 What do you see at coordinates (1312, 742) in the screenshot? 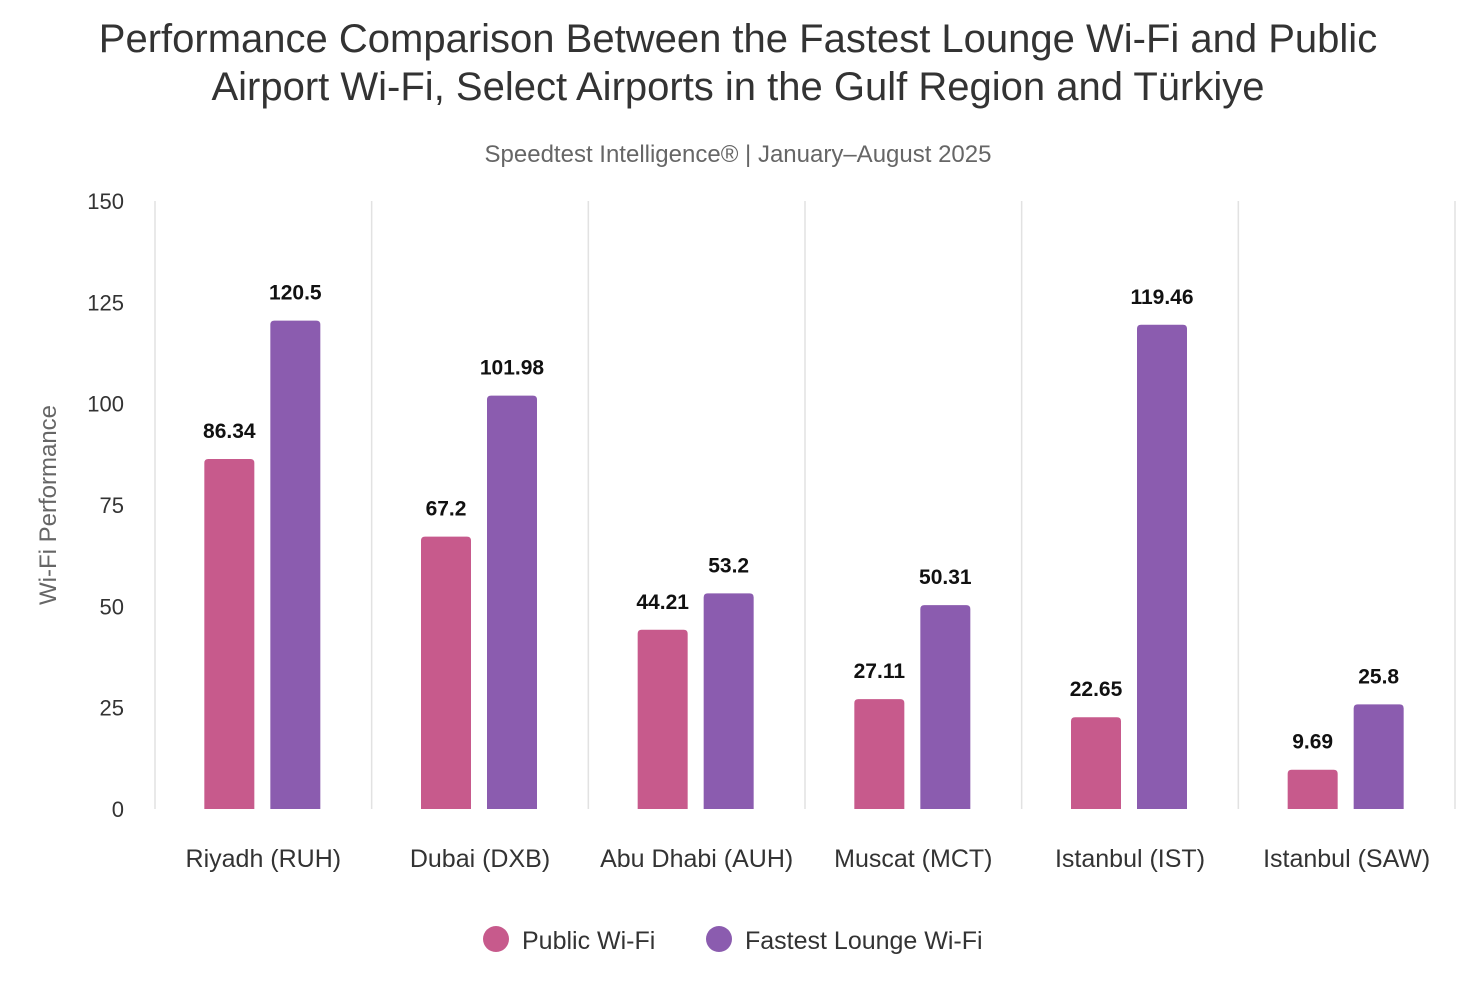
I see `data-label: 9.69` at bounding box center [1312, 742].